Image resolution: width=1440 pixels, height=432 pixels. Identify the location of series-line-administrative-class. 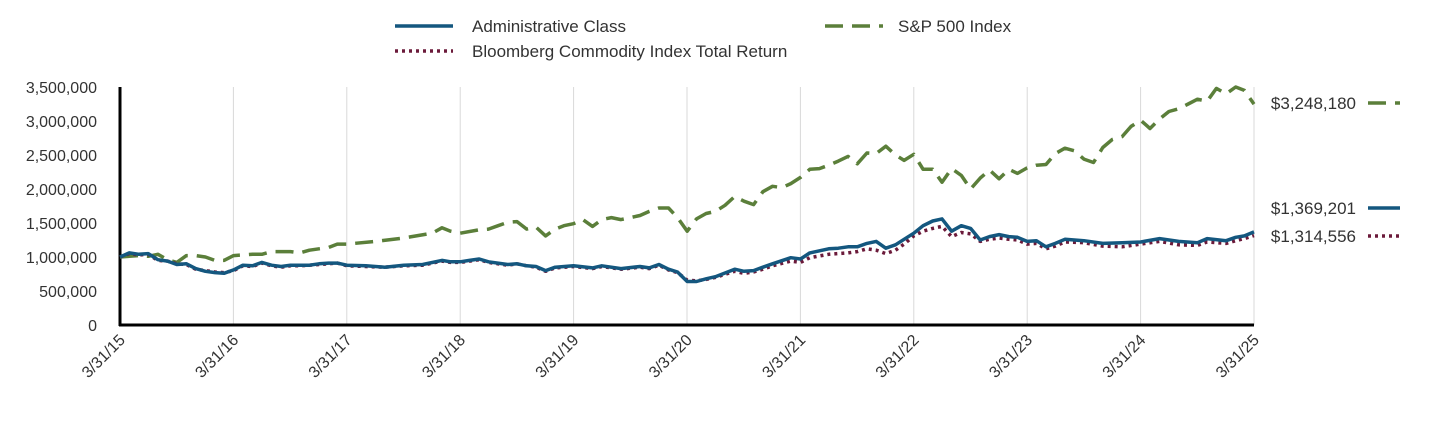
(687, 250).